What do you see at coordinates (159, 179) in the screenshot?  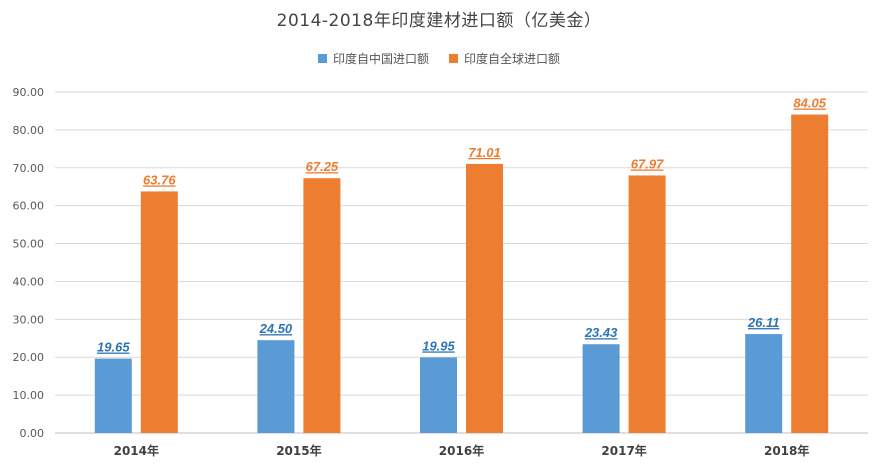 I see `data-label-global: 63.76` at bounding box center [159, 179].